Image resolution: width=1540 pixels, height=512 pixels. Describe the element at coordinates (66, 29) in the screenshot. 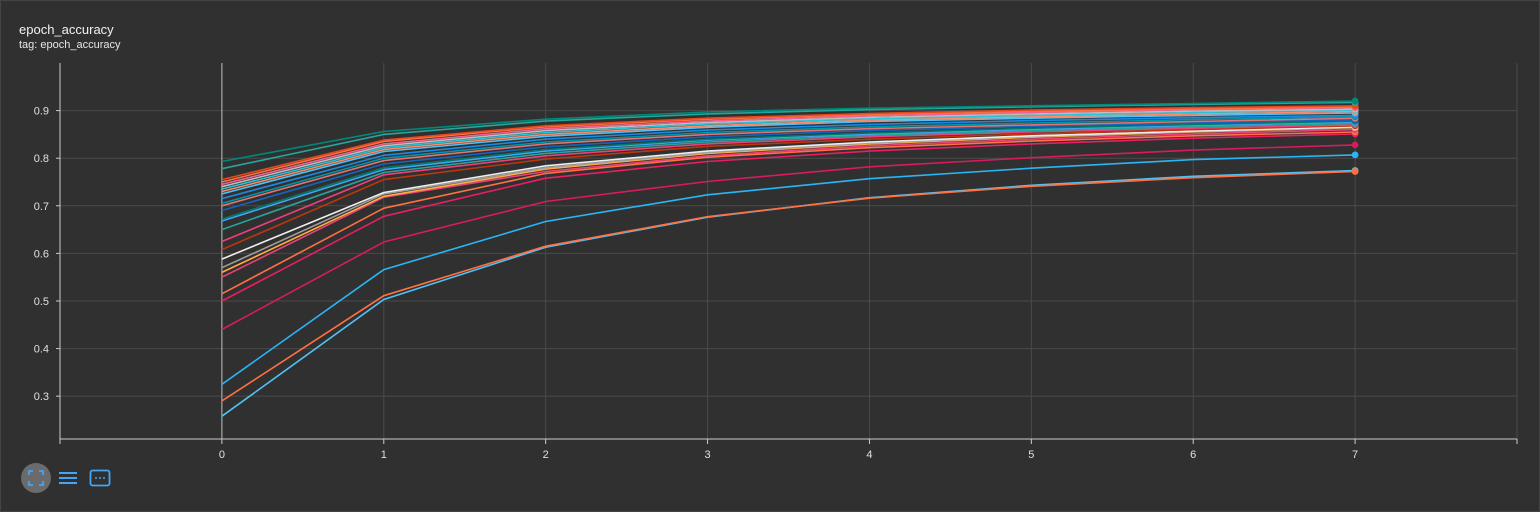

I see `chart-title: epoch_accuracy` at that location.